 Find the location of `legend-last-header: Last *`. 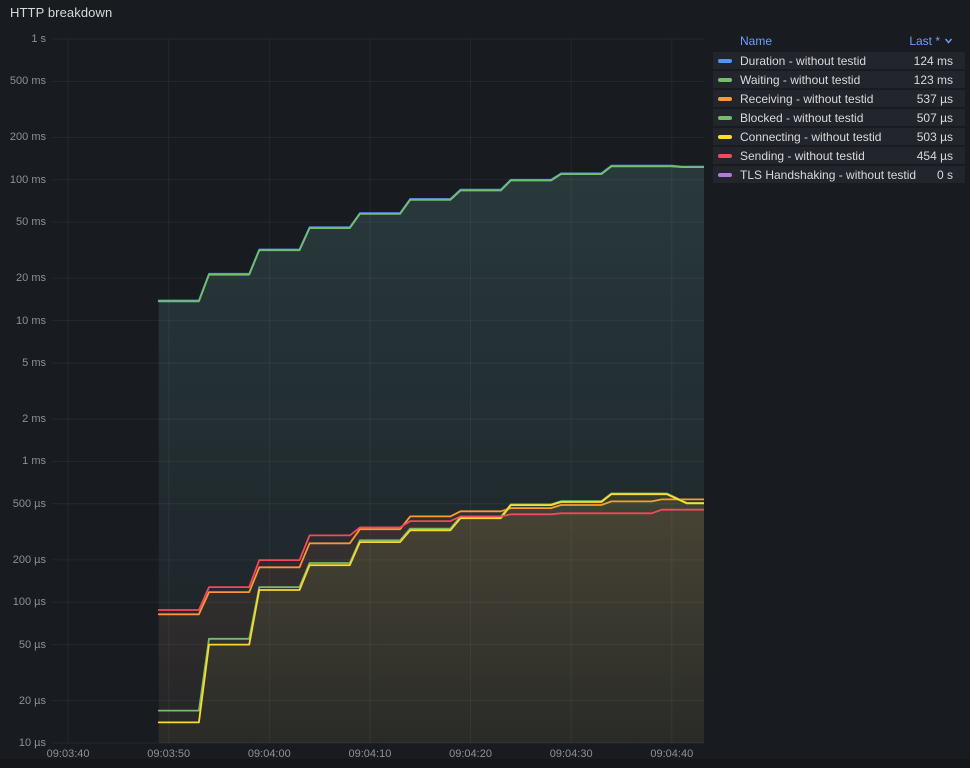

legend-last-header: Last * is located at coordinates (931, 41).